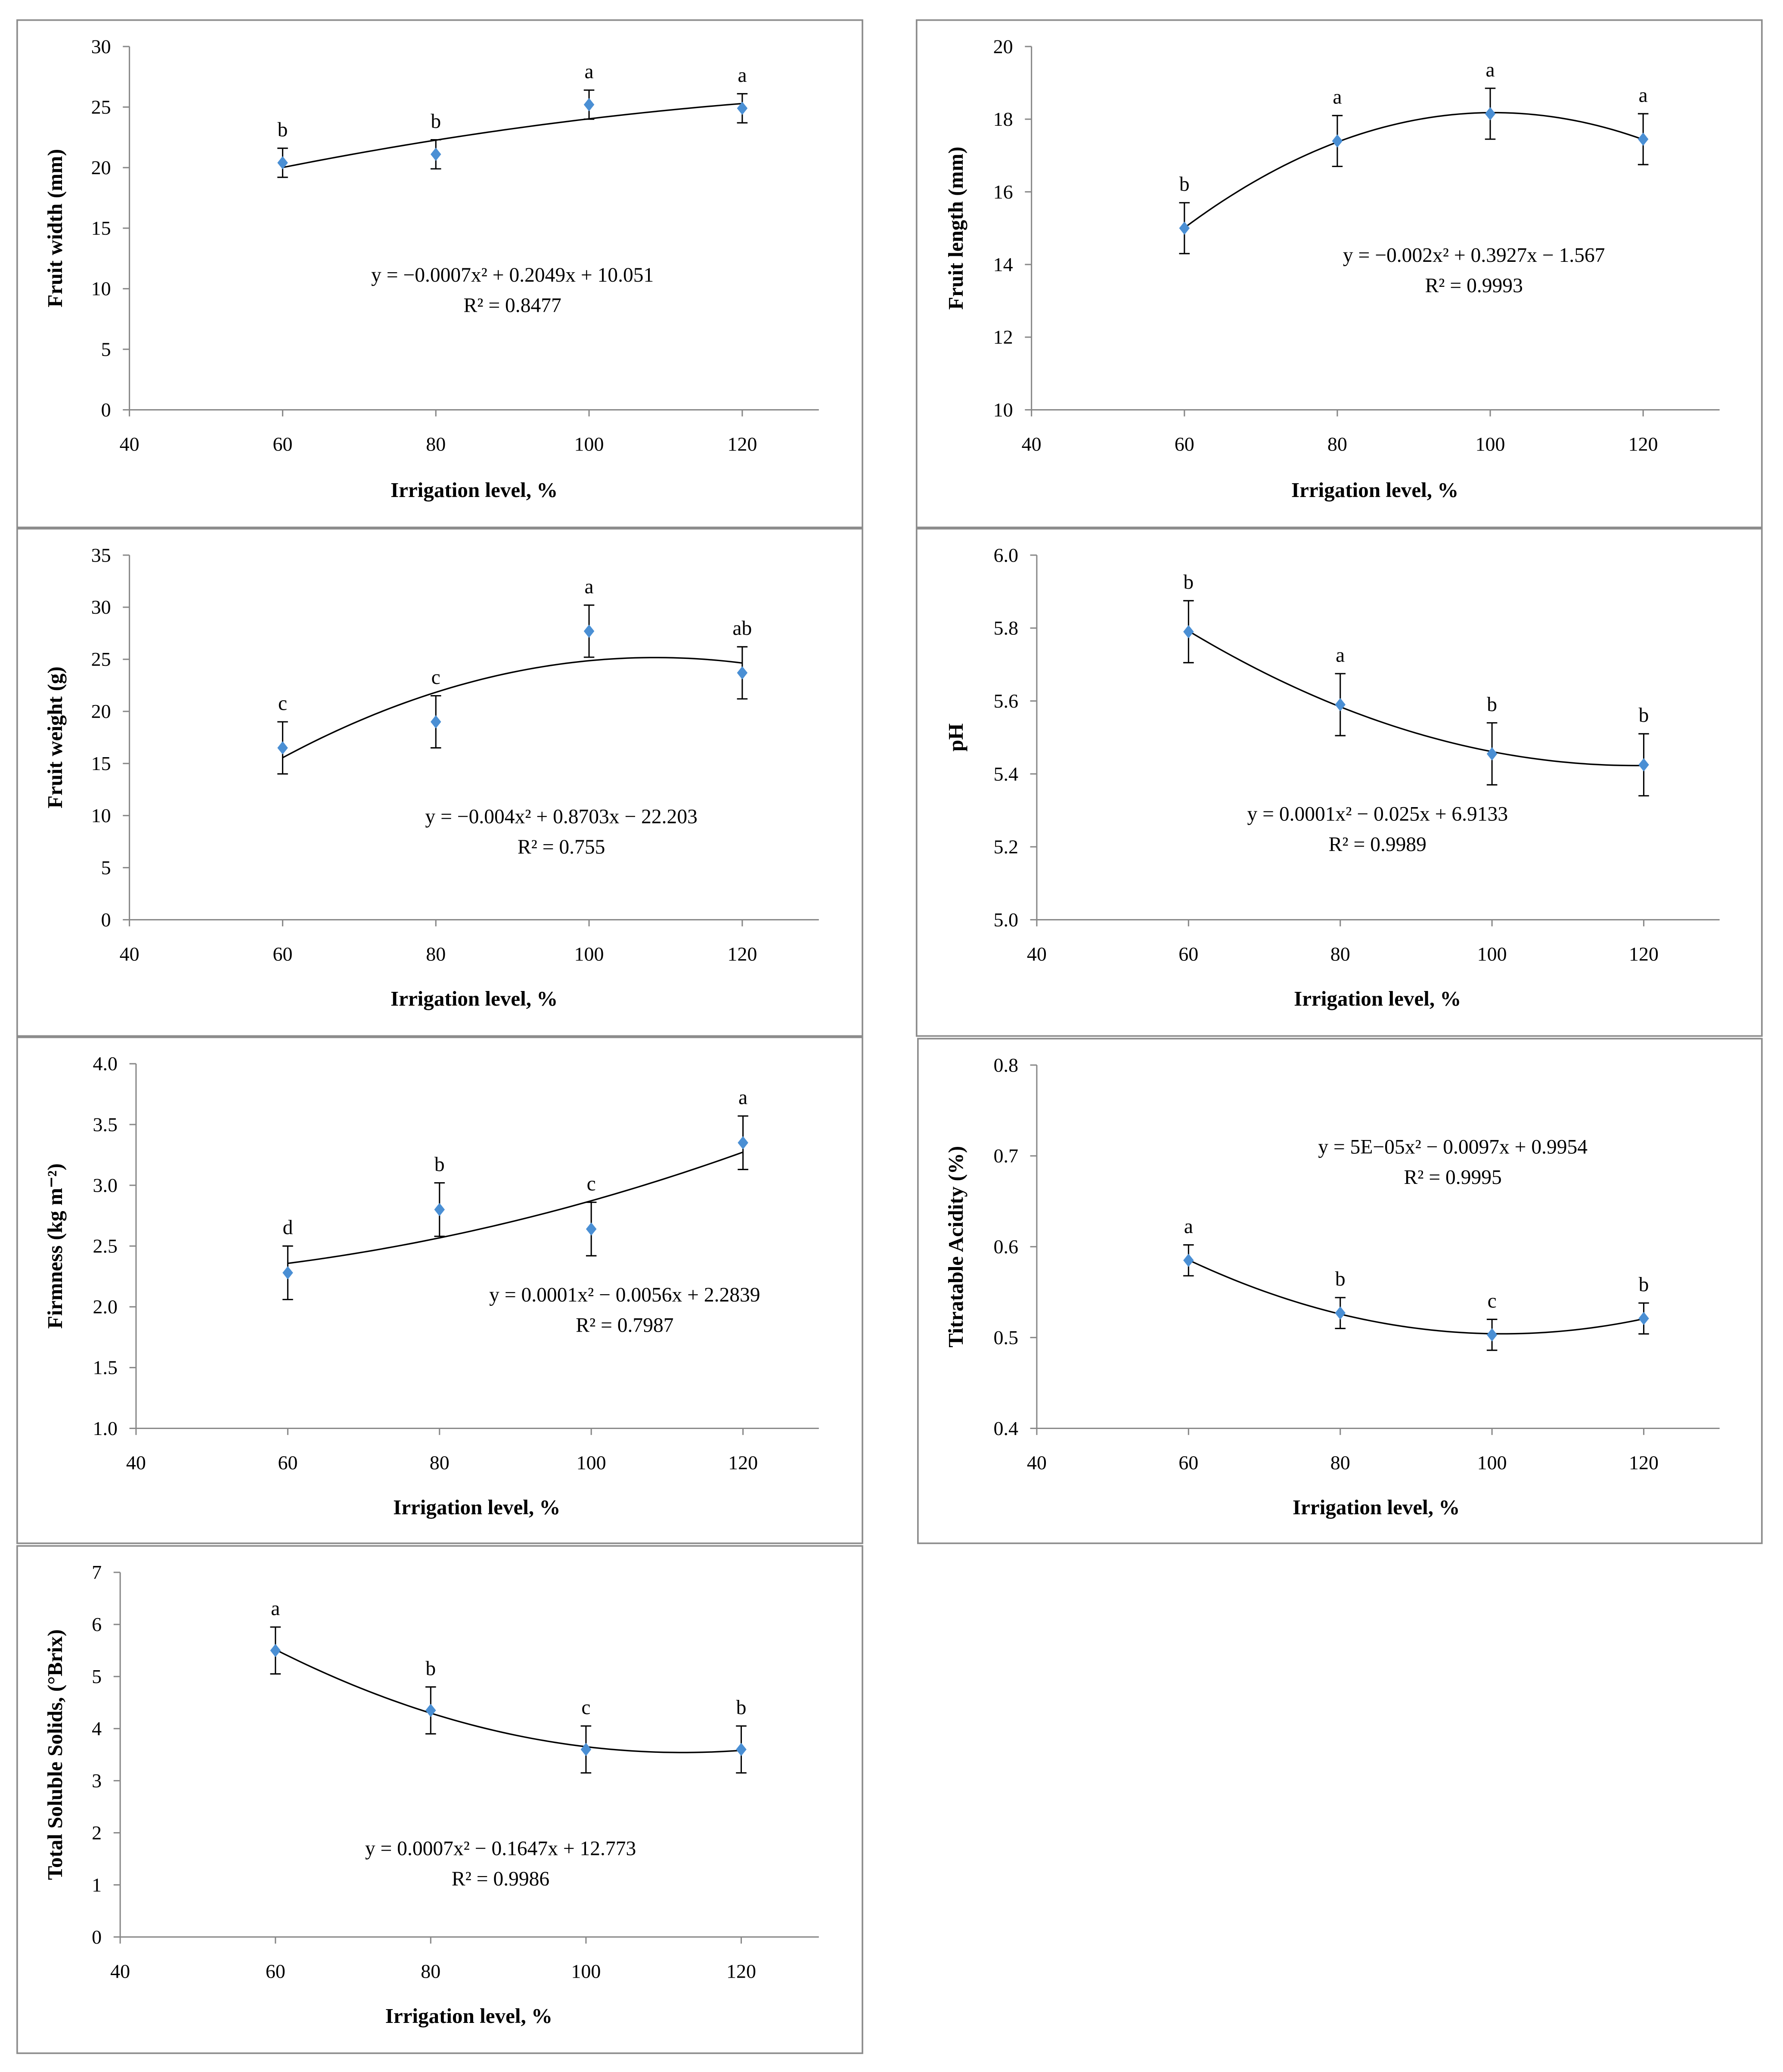 This screenshot has width=1783, height=2072. I want to click on y-tick-label: 2.5, so click(105, 1246).